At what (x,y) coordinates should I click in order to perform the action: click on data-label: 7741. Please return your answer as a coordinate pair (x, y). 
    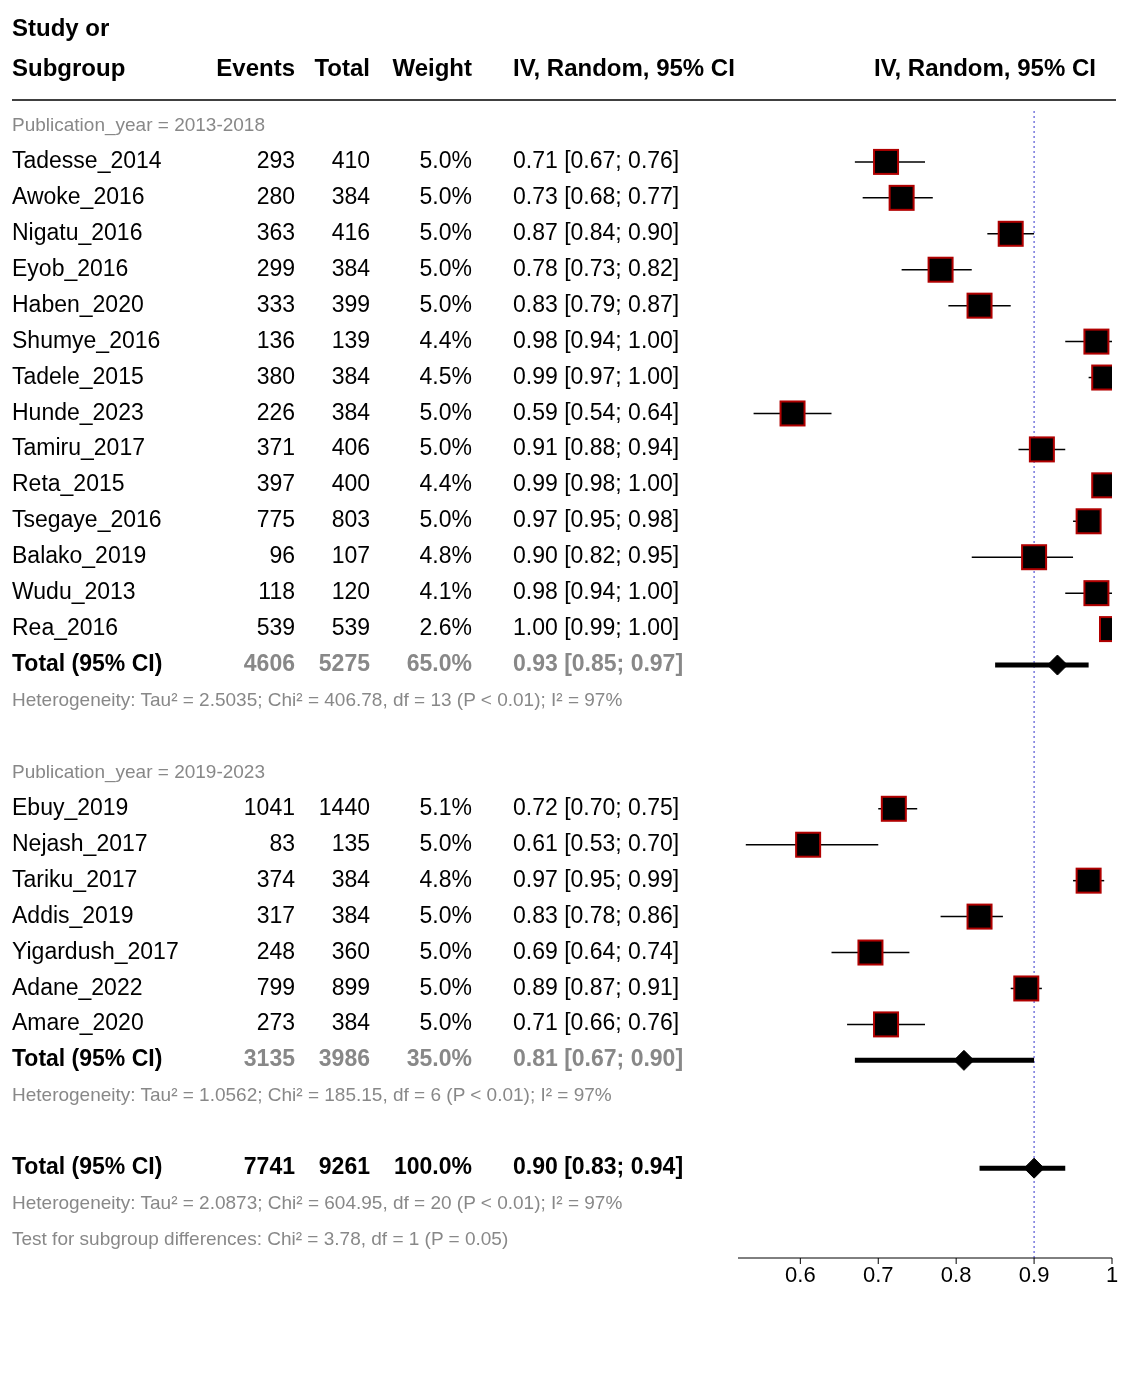
    Looking at the image, I should click on (269, 1166).